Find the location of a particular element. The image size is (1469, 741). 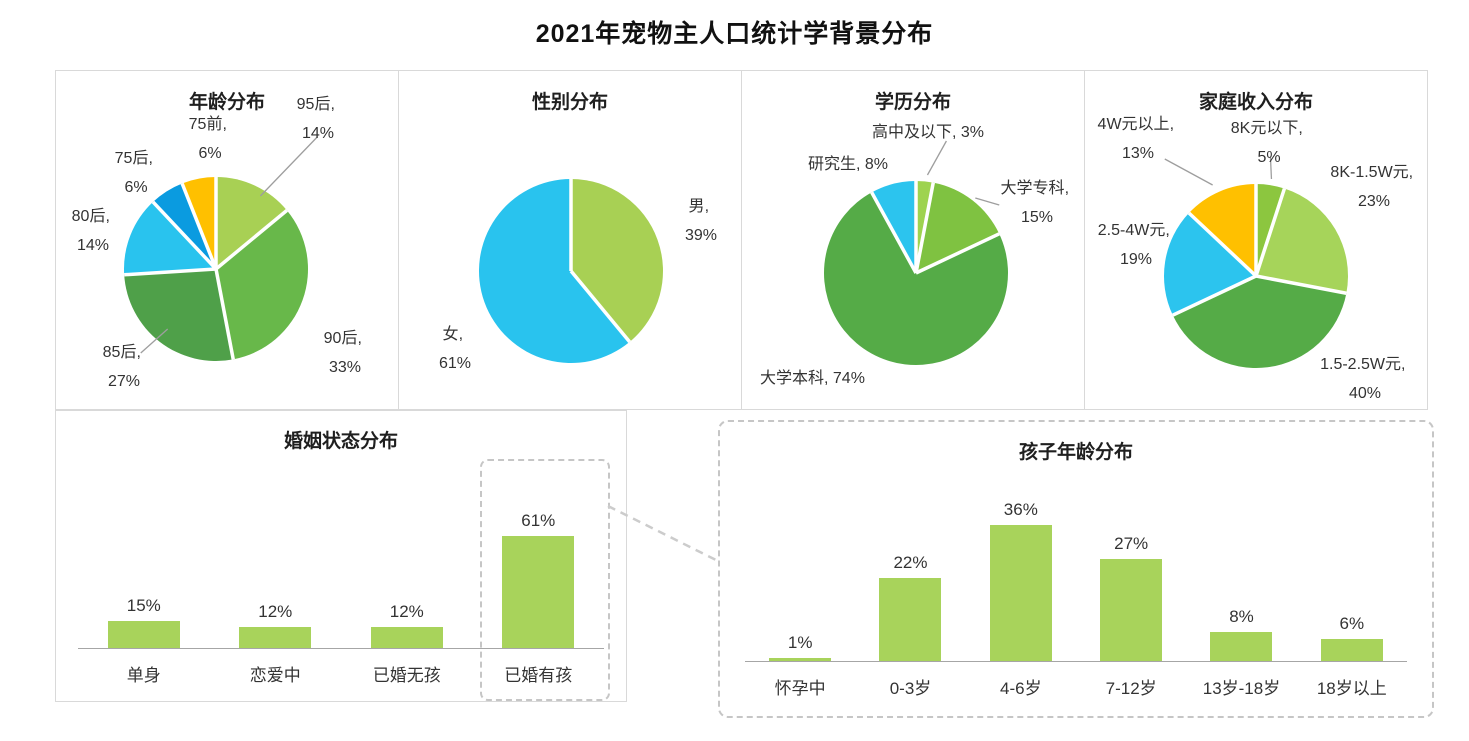

bar-value-label: 1% is located at coordinates (800, 643).